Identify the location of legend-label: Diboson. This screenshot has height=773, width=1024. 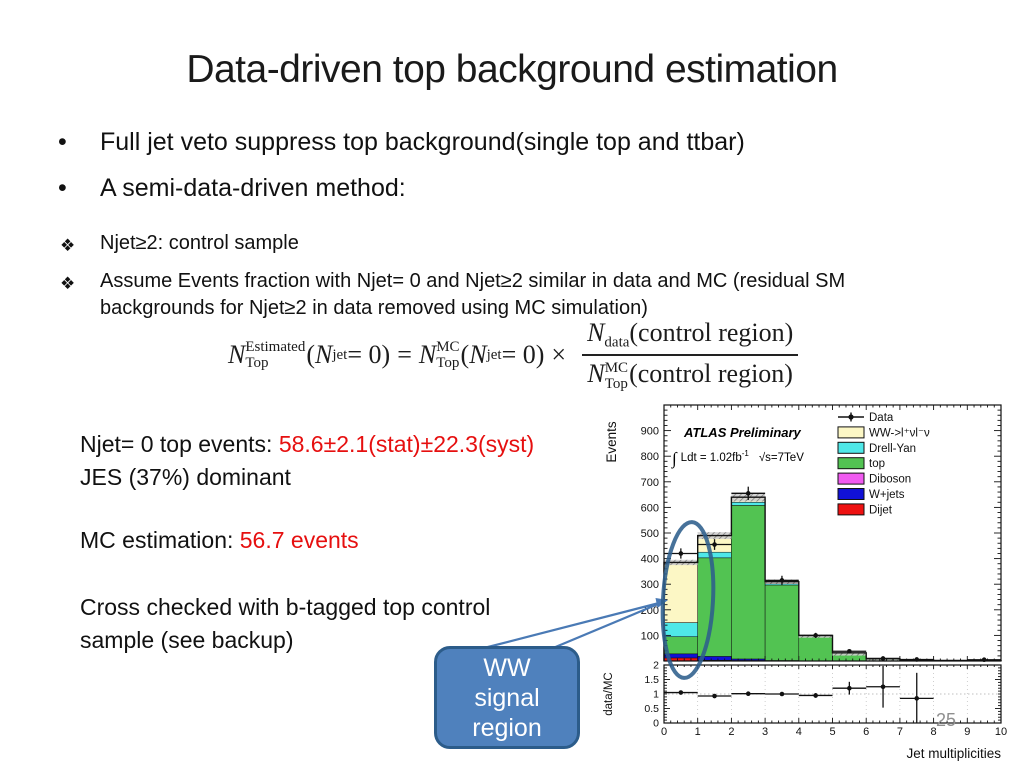
(890, 480).